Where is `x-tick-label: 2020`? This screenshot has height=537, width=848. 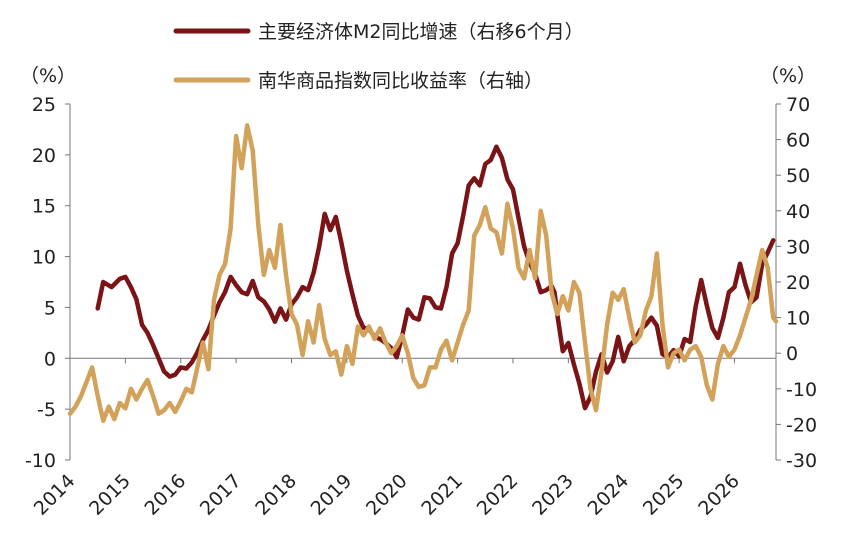
x-tick-label: 2020 is located at coordinates (387, 495).